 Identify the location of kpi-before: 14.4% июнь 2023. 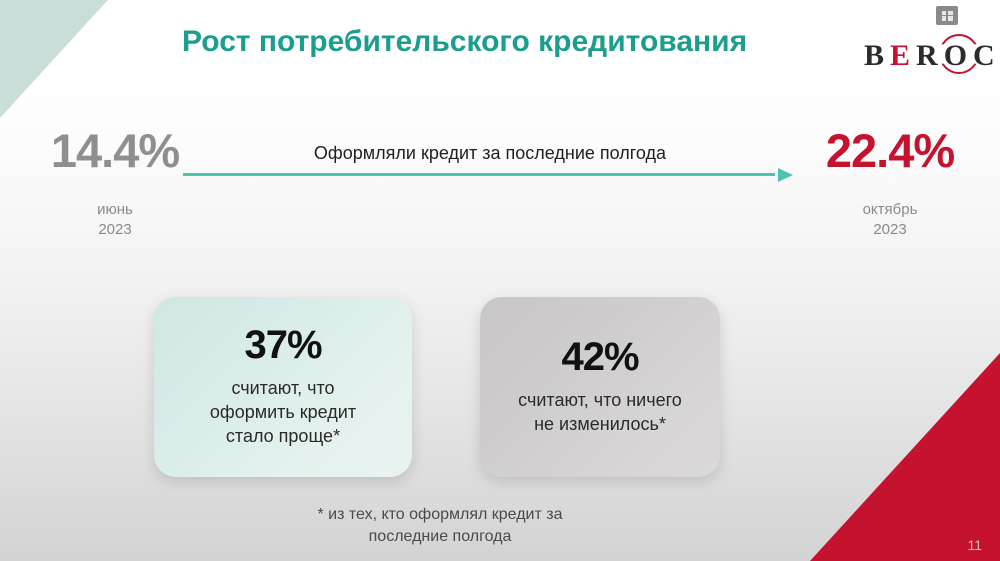
(115, 184).